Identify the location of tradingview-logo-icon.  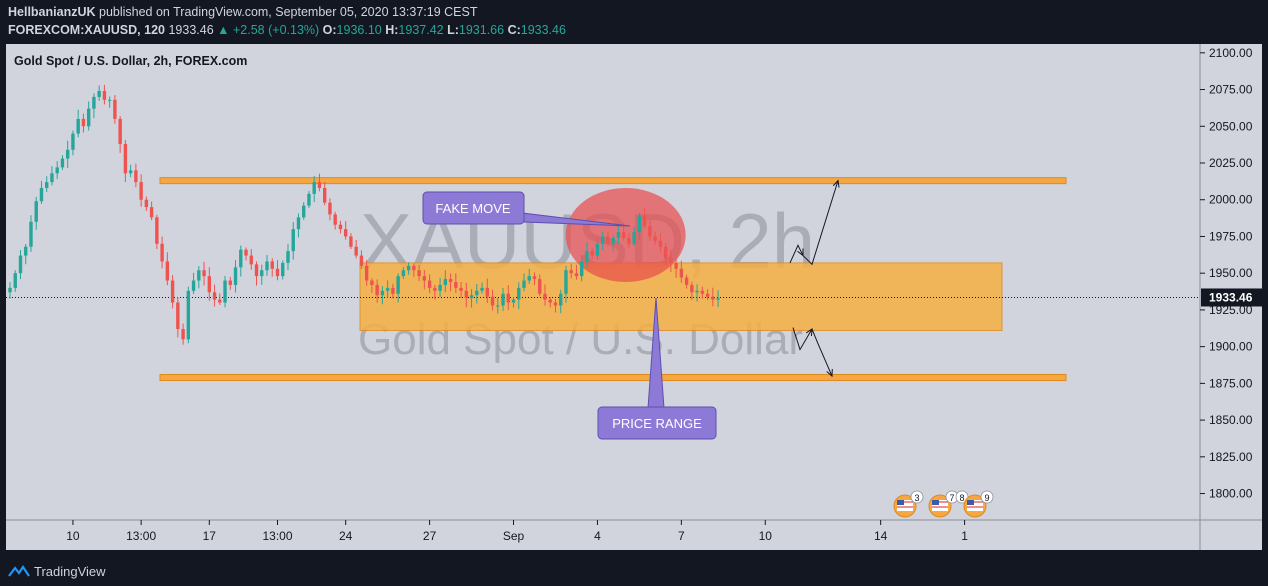
(19, 571).